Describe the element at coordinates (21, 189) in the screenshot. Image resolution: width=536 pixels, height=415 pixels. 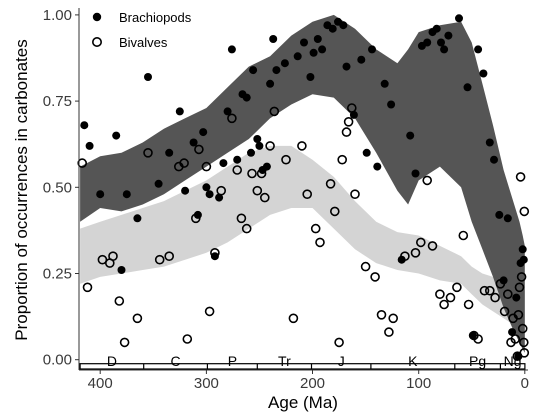
I see `y-axis-title: Proportion of occurrences in carbonates` at that location.